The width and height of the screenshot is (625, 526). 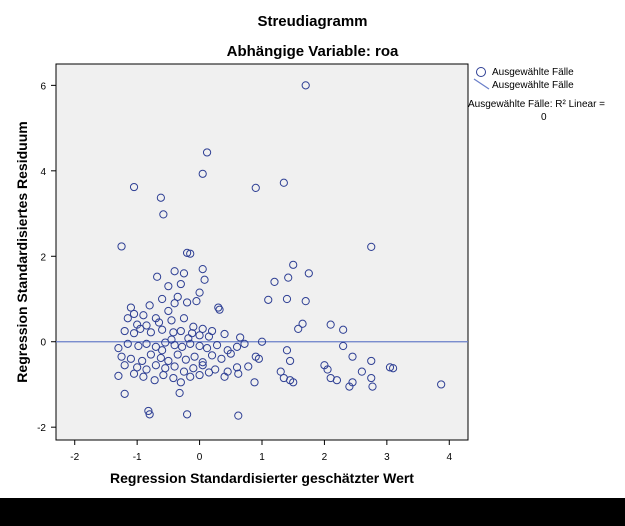 What do you see at coordinates (449, 457) in the screenshot?
I see `x-tick-label: 4` at bounding box center [449, 457].